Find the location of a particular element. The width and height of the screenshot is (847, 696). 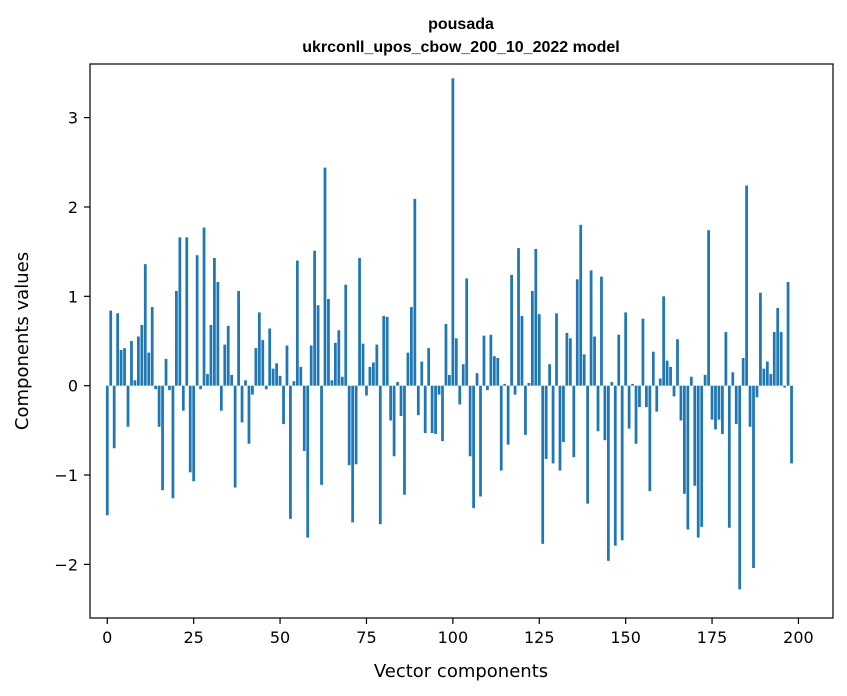

y-tick-label: −1 is located at coordinates (66, 475).